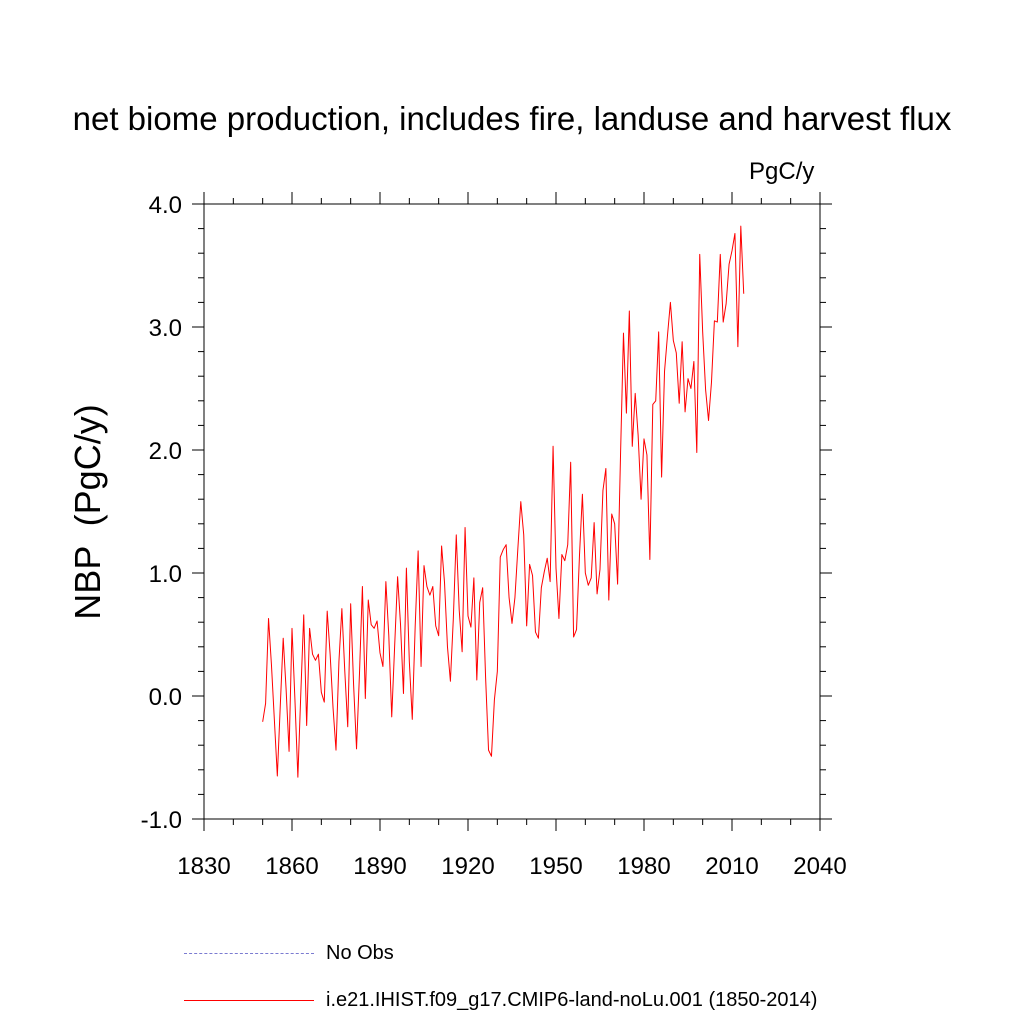  Describe the element at coordinates (643, 866) in the screenshot. I see `x-tick-label: 1980` at that location.